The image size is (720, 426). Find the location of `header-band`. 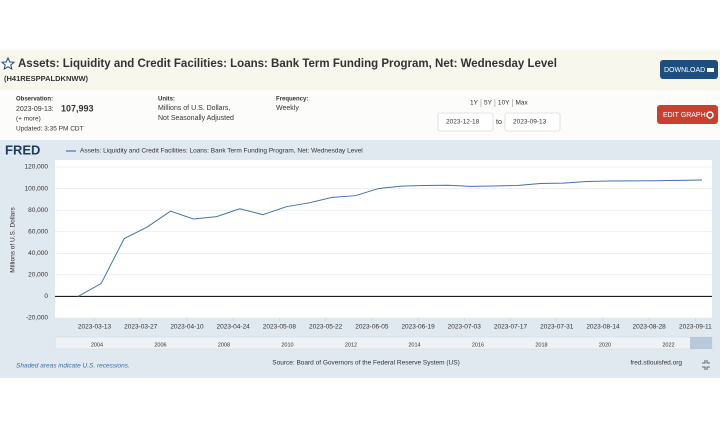

header-band is located at coordinates (360, 70).